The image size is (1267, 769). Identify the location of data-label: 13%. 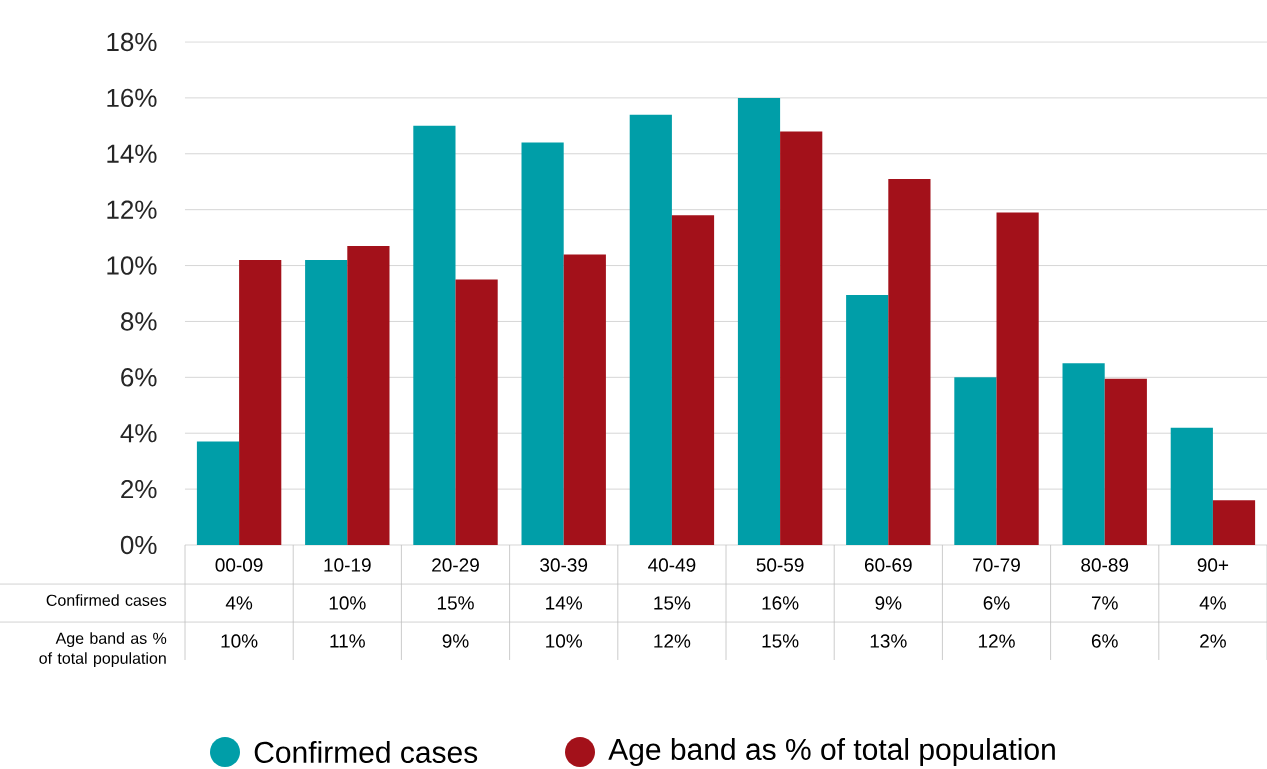
(888, 641).